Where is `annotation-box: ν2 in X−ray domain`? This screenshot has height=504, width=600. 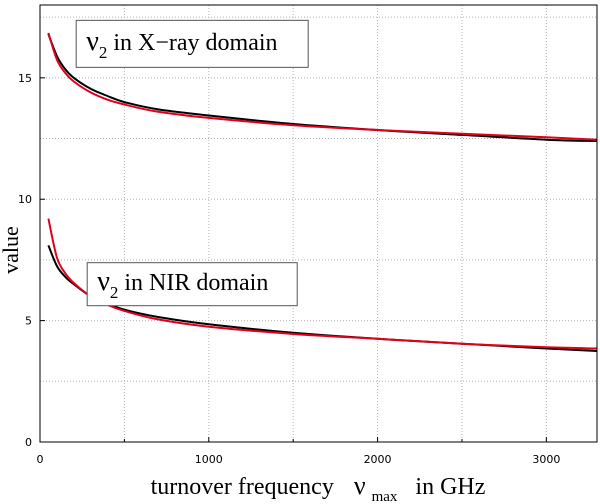
annotation-box: ν2 in X−ray domain is located at coordinates (192, 43).